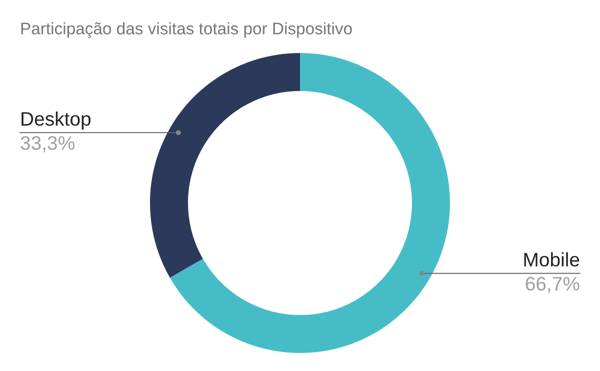 The width and height of the screenshot is (600, 371). Describe the element at coordinates (552, 259) in the screenshot. I see `slice-label: Mobile` at that location.